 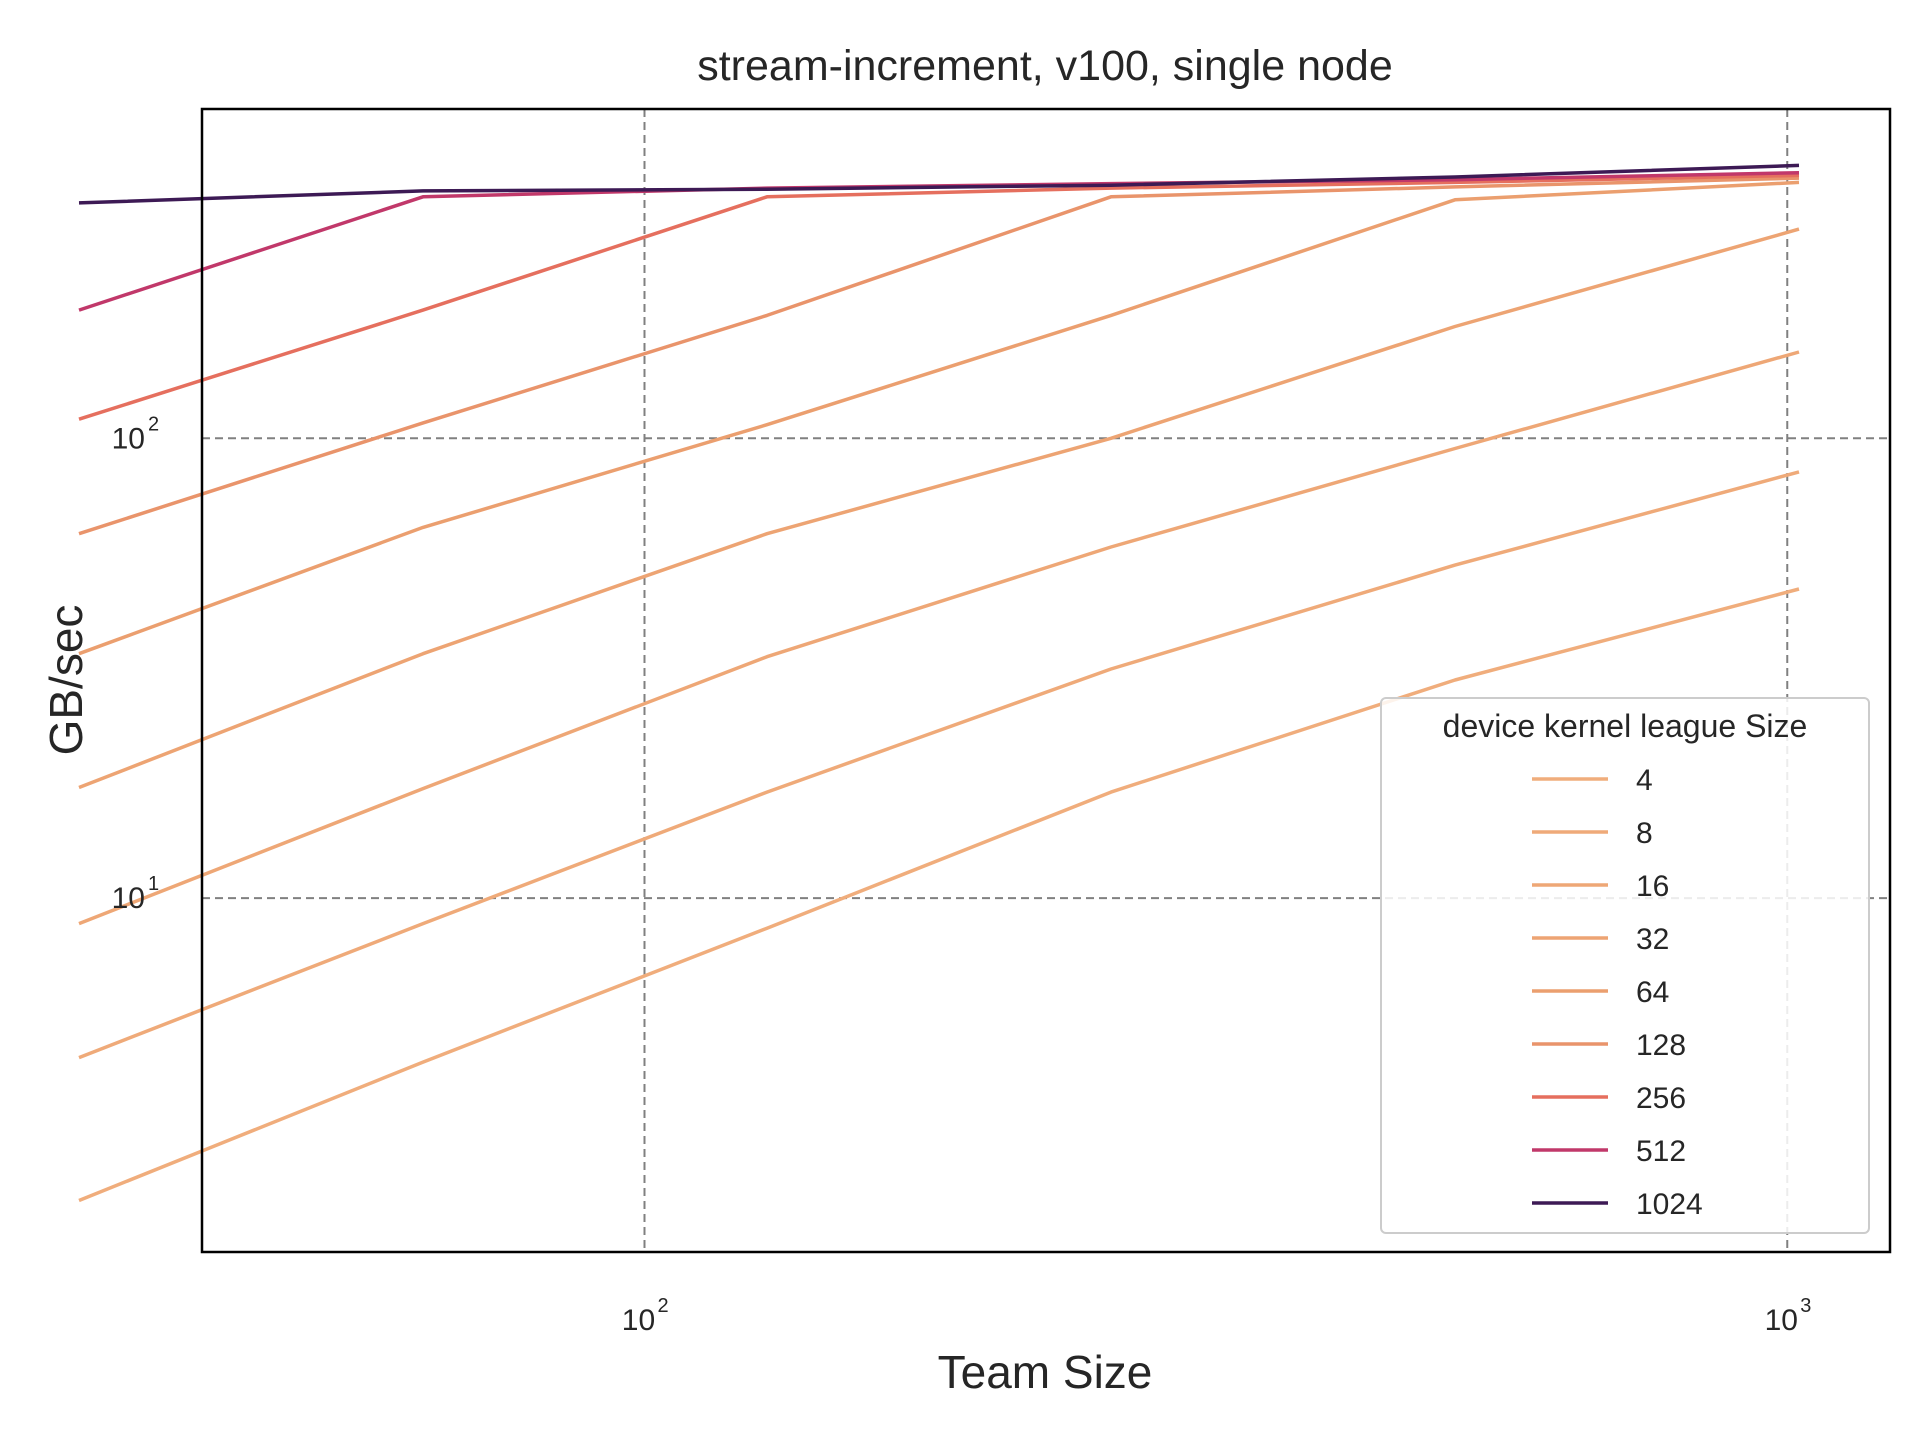 What do you see at coordinates (1652, 992) in the screenshot?
I see `legend-label: 64` at bounding box center [1652, 992].